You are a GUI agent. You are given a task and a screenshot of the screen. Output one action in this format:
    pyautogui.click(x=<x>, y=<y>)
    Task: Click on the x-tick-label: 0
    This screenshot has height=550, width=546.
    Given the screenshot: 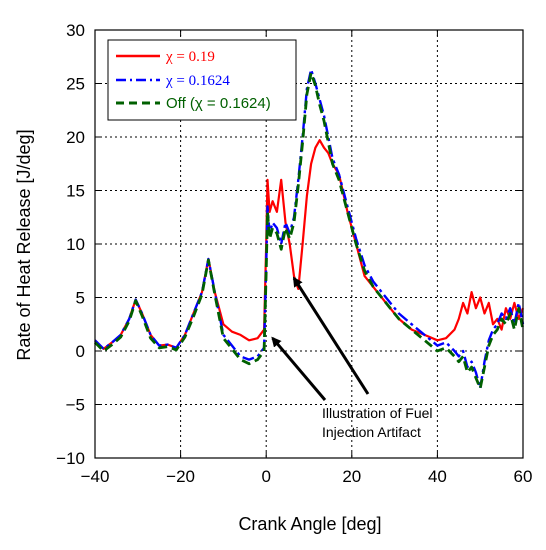 What is the action you would take?
    pyautogui.click(x=265, y=476)
    